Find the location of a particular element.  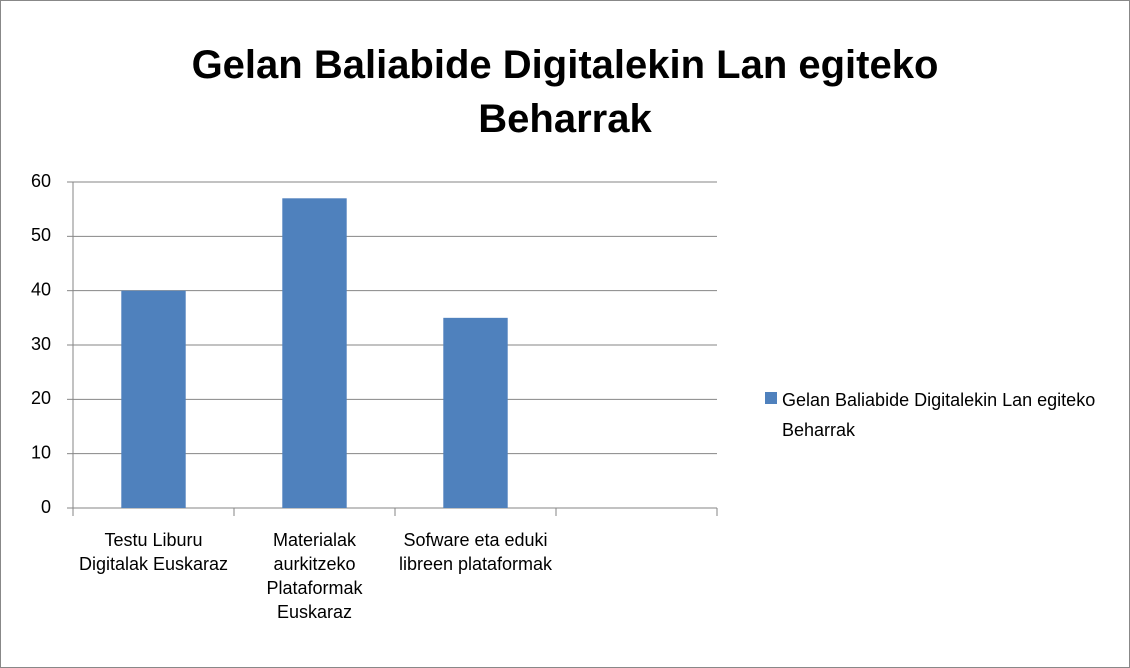

y-tick-label: 30 is located at coordinates (41, 344).